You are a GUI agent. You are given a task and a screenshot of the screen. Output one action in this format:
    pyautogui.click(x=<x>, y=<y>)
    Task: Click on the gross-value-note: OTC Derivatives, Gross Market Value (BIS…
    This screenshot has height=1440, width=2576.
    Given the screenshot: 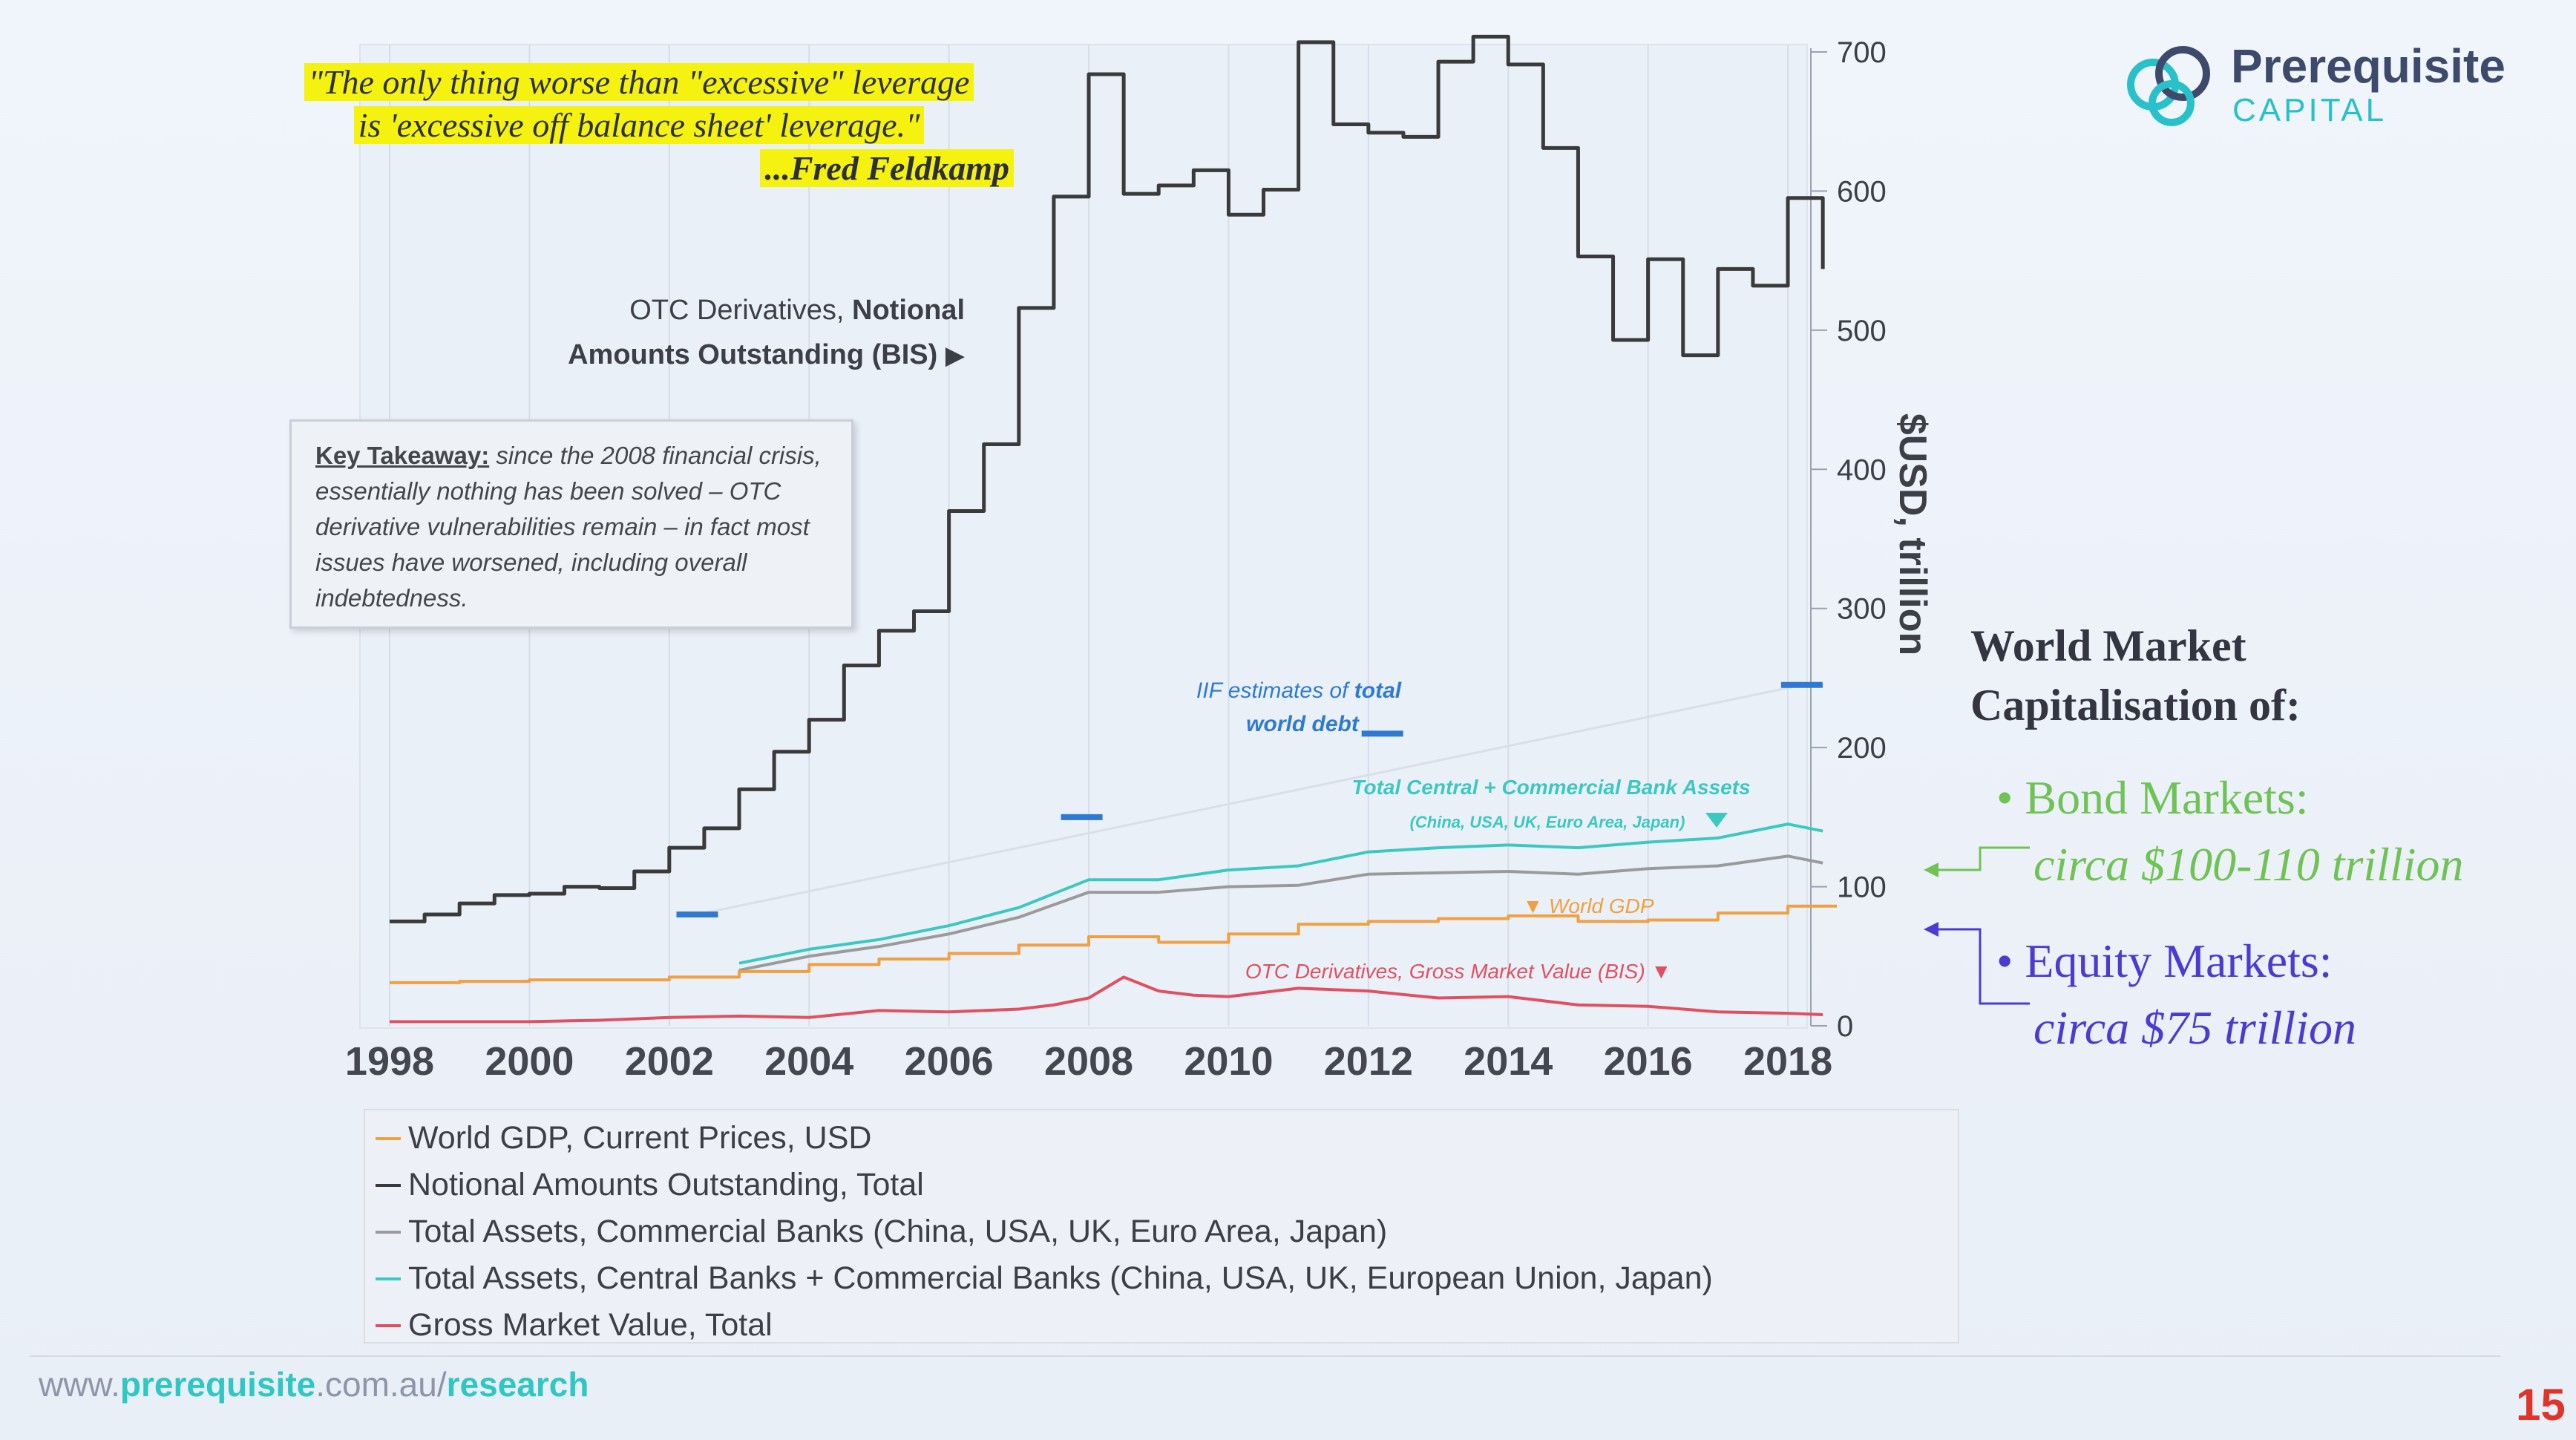 What is the action you would take?
    pyautogui.click(x=1458, y=971)
    